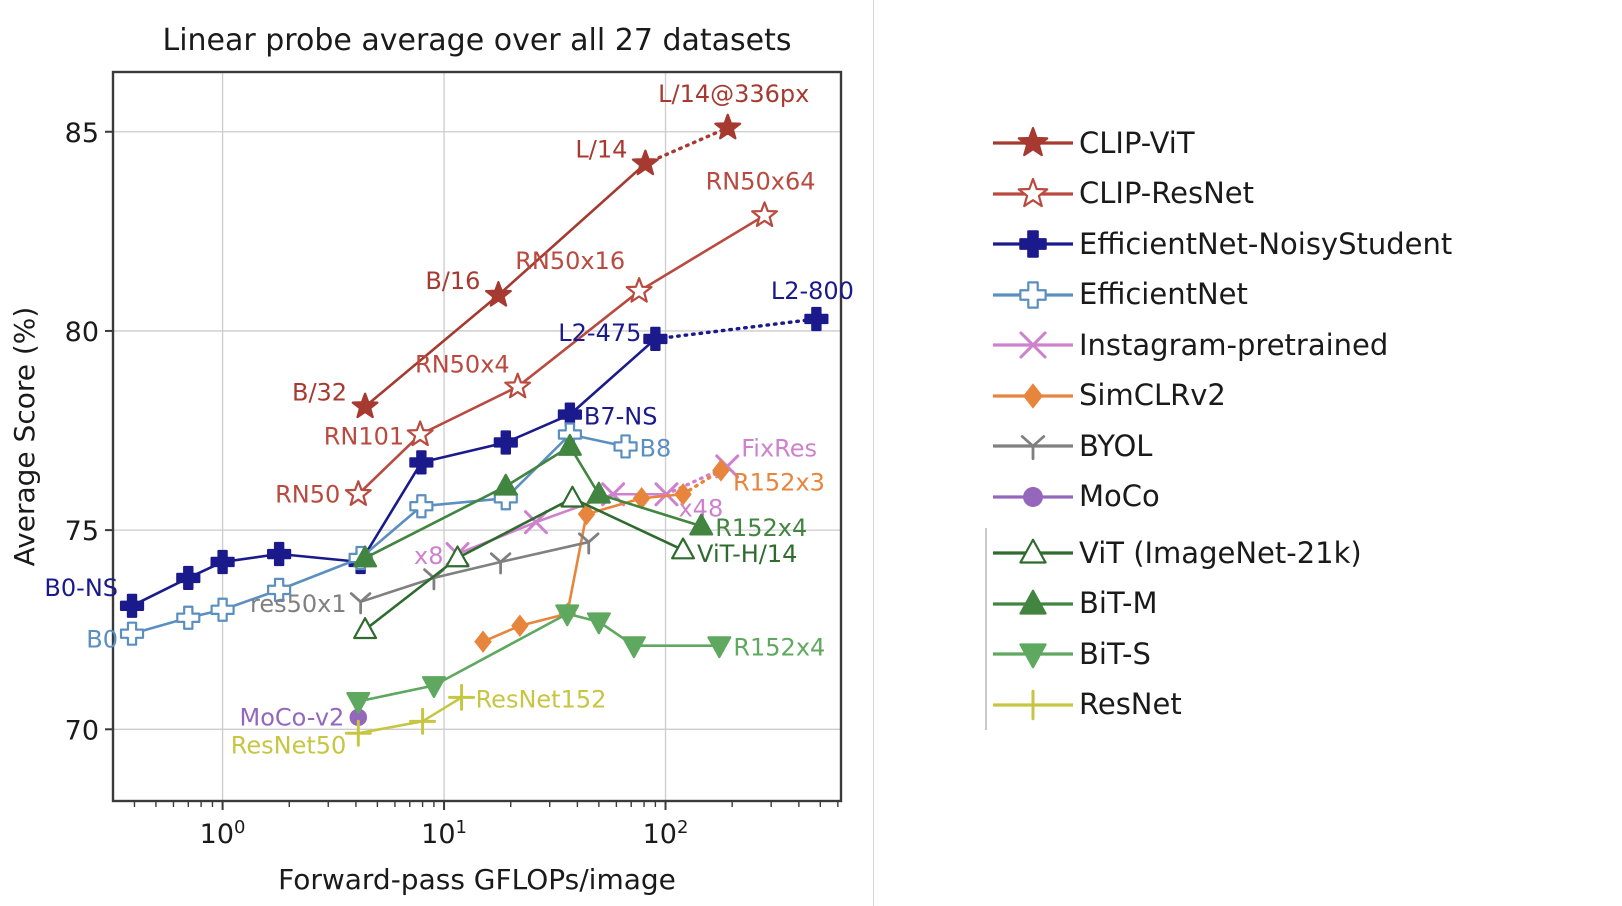 This screenshot has width=1622, height=906. Describe the element at coordinates (570, 261) in the screenshot. I see `point-label: RN50x16` at that location.